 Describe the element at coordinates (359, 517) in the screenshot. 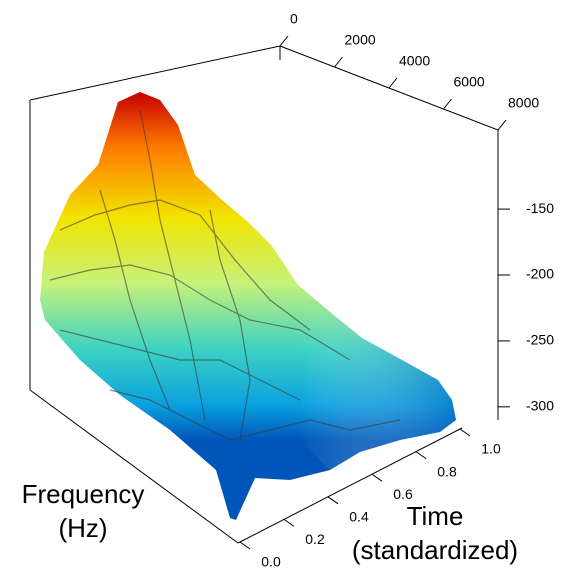

I see `y-tick-label: 0.4` at that location.